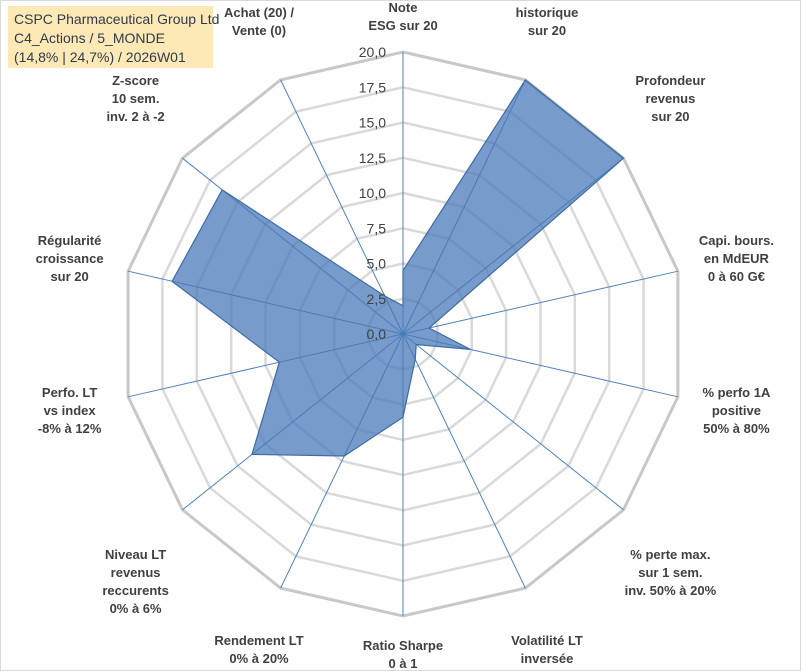  Describe the element at coordinates (136, 98) in the screenshot. I see `axis-label-line: 10 sem.` at that location.